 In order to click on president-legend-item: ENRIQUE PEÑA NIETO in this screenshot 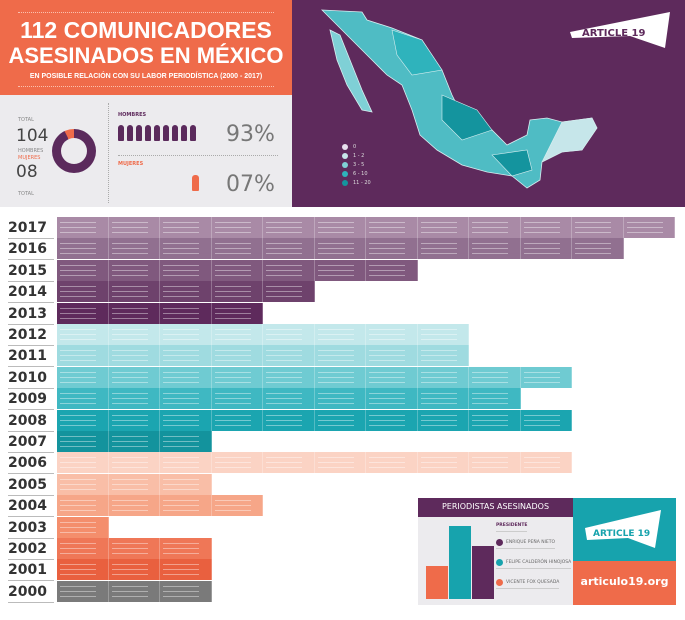, I will do `click(526, 544)`.